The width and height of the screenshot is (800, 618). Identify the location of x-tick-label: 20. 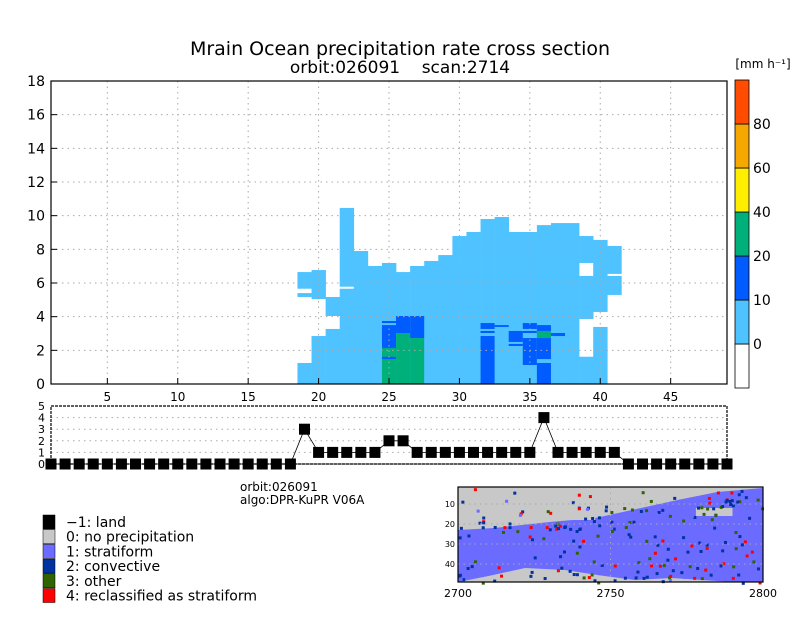
(318, 397).